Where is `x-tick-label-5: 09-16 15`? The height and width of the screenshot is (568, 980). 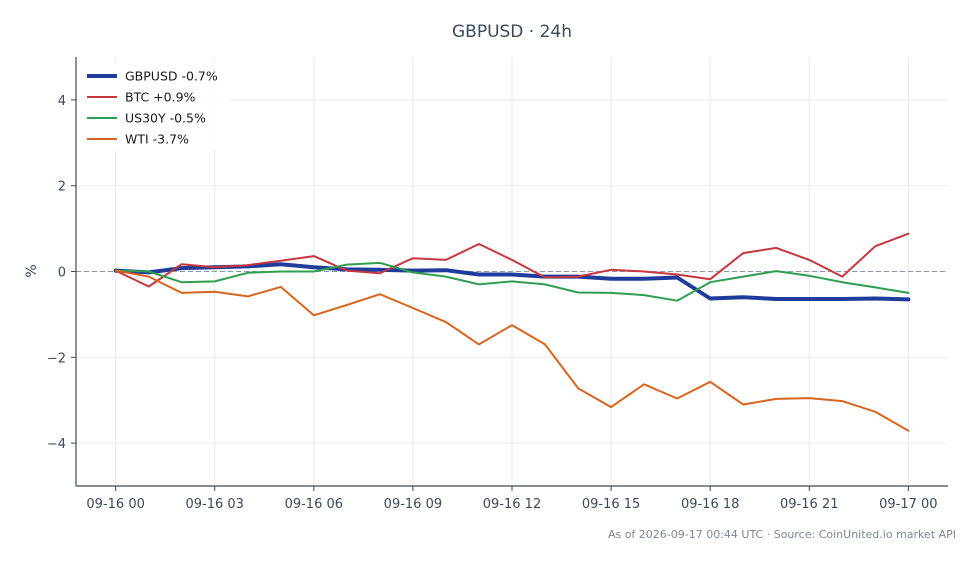
x-tick-label-5: 09-16 15 is located at coordinates (611, 504).